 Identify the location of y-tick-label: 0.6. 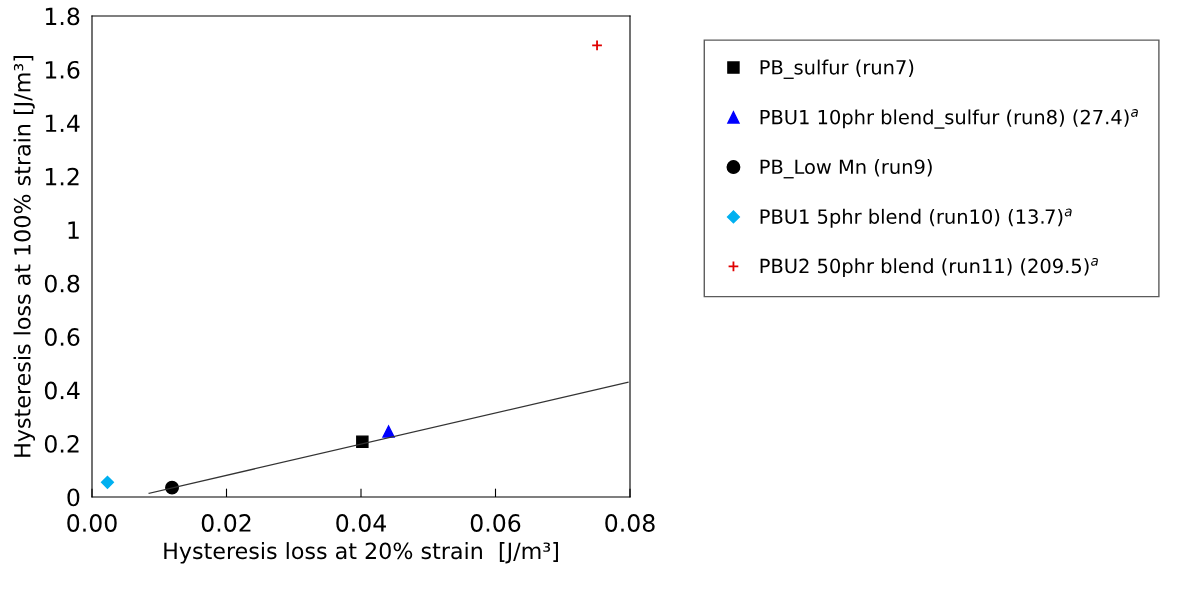
(62, 337).